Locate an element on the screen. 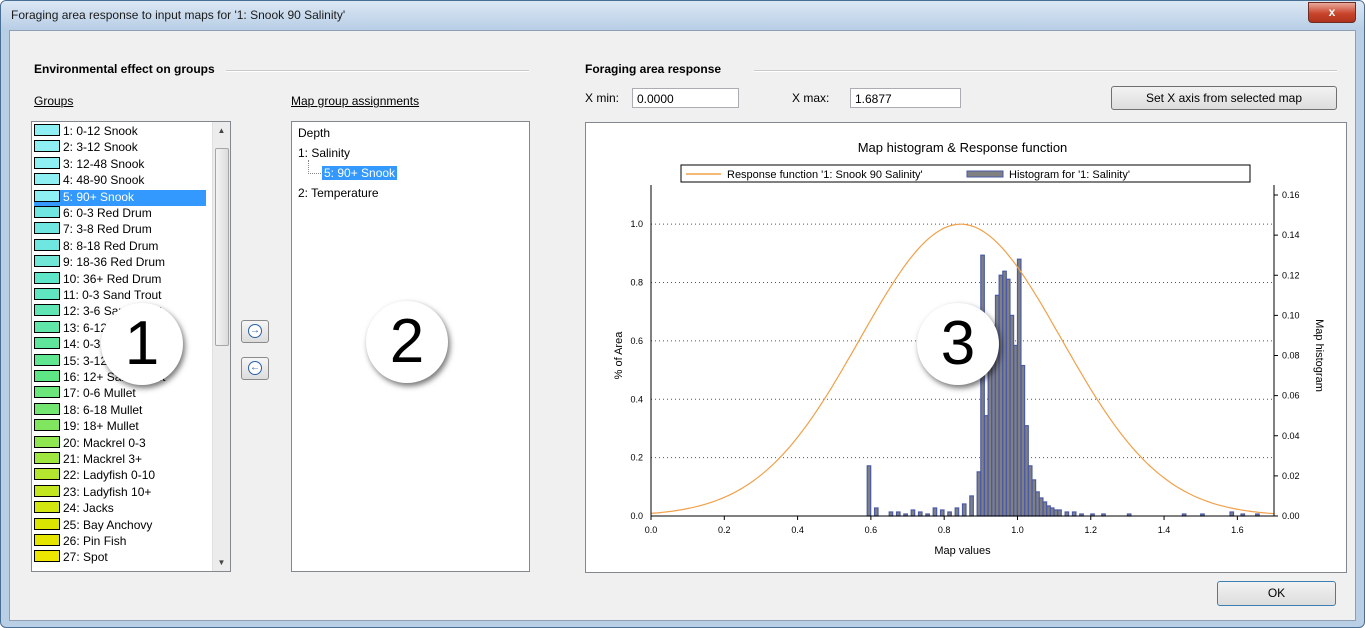 The image size is (1365, 628). group-label: 3: 12-48 Snook is located at coordinates (104, 163).